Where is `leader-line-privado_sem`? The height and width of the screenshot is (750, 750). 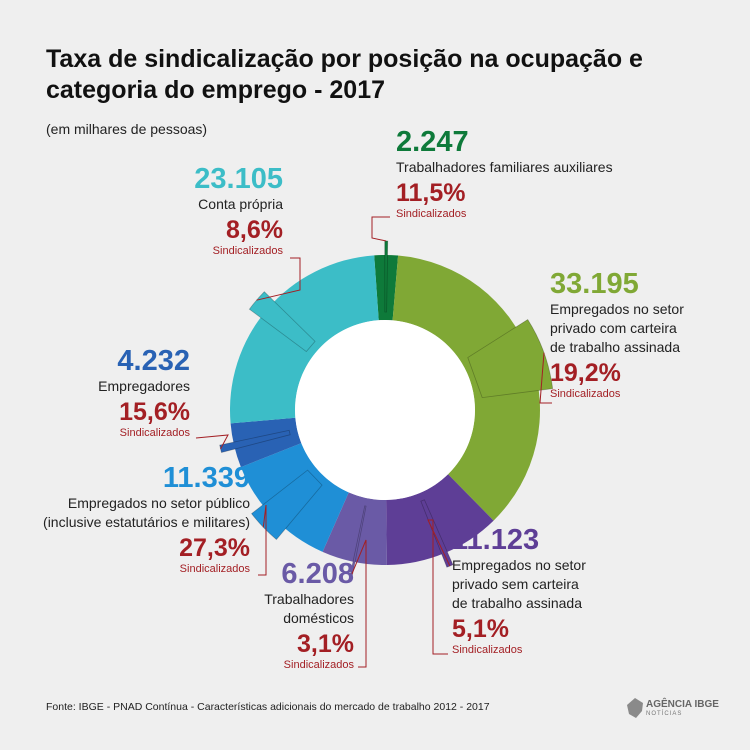 leader-line-privado_sem is located at coordinates (439, 587).